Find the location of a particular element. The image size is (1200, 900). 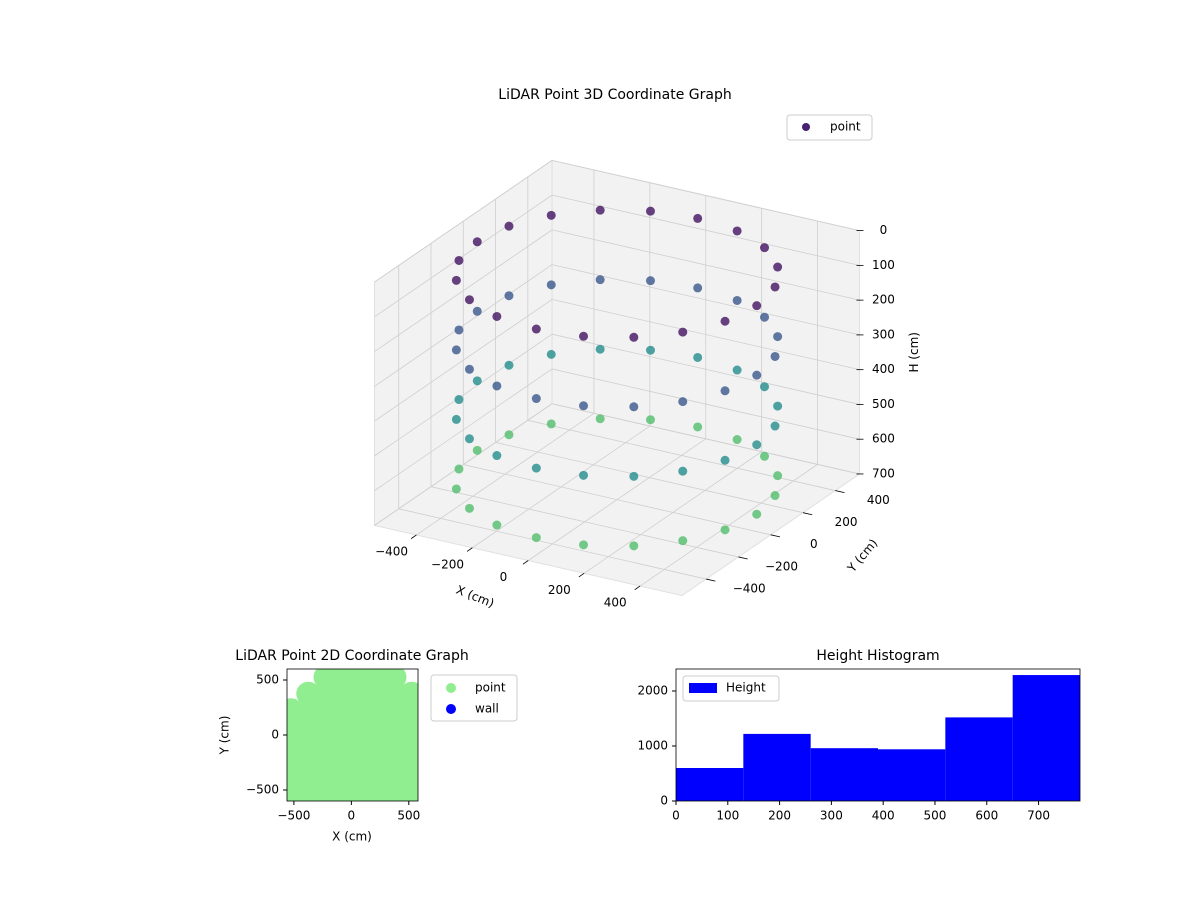

legend-label: point is located at coordinates (845, 127).